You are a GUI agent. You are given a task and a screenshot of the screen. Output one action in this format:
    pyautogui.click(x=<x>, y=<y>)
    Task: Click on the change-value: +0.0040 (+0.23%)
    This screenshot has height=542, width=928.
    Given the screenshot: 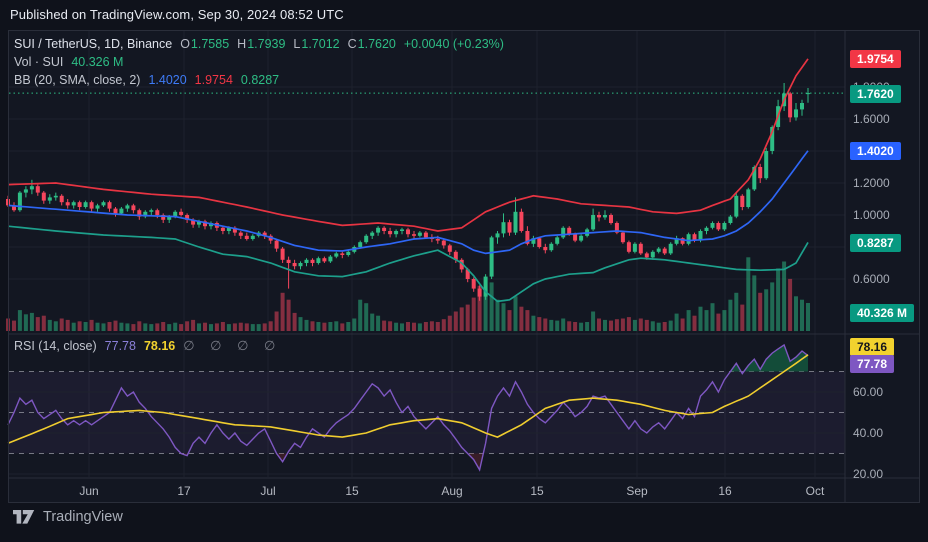 What is the action you would take?
    pyautogui.click(x=453, y=44)
    